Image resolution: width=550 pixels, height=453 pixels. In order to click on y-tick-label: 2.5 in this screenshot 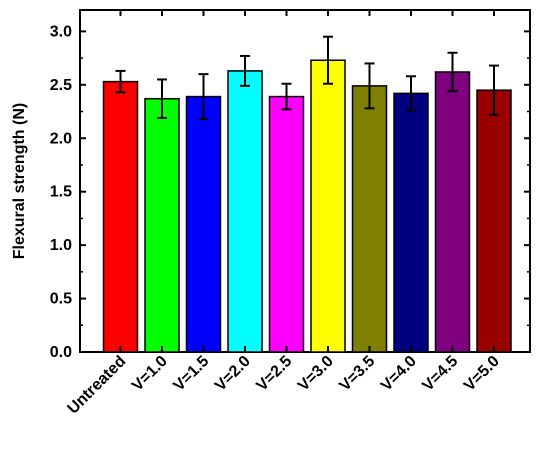, I will do `click(61, 85)`.